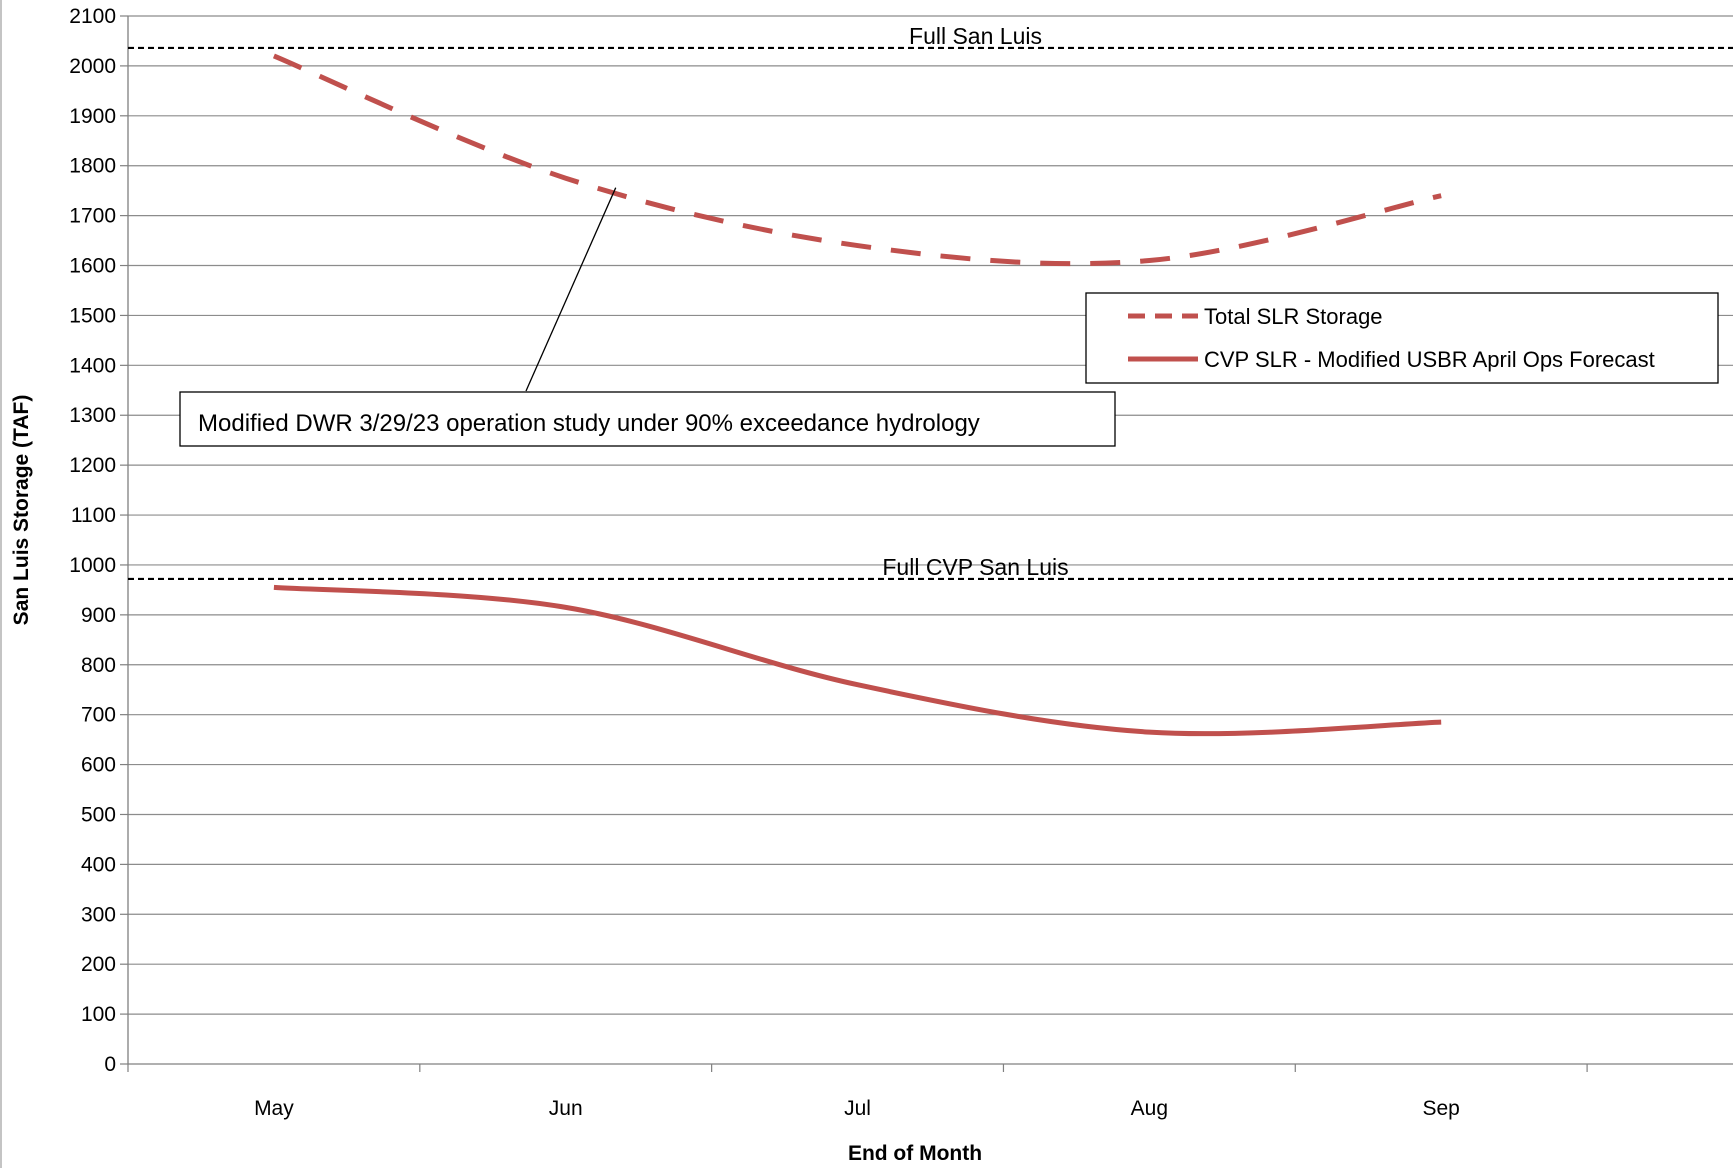 The height and width of the screenshot is (1168, 1735). Describe the element at coordinates (92, 116) in the screenshot. I see `y-tick-label-1900: 1900` at that location.